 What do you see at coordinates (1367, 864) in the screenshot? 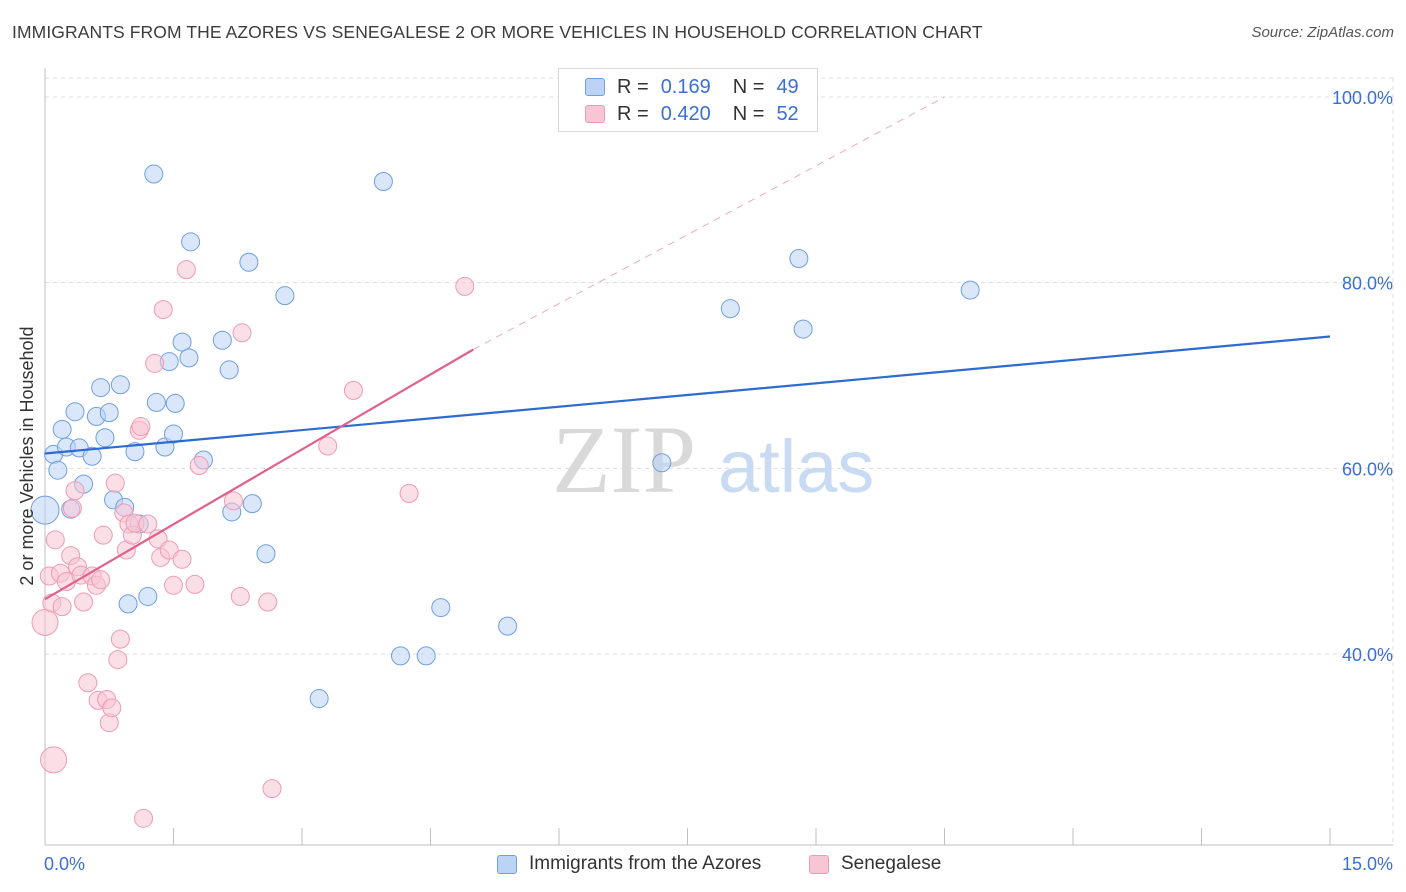
I see `x-tick-label-max: 15.0%` at bounding box center [1367, 864].